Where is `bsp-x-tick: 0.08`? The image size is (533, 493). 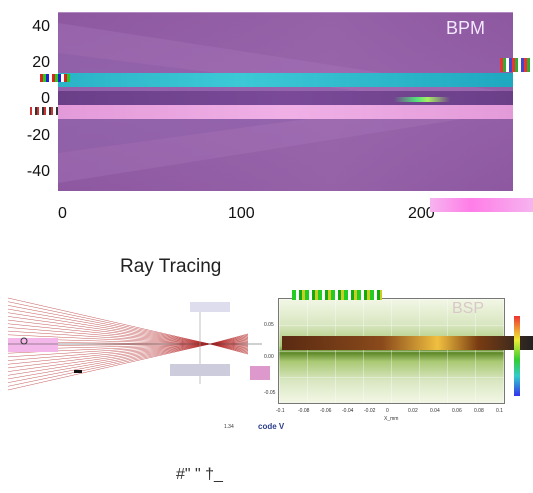 bsp-x-tick: 0.08 is located at coordinates (479, 411).